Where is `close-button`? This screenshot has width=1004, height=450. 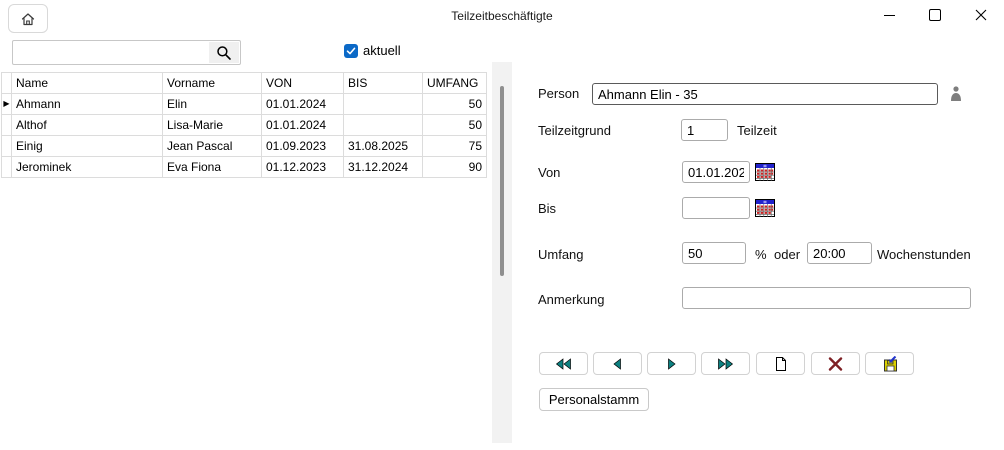 close-button is located at coordinates (981, 15).